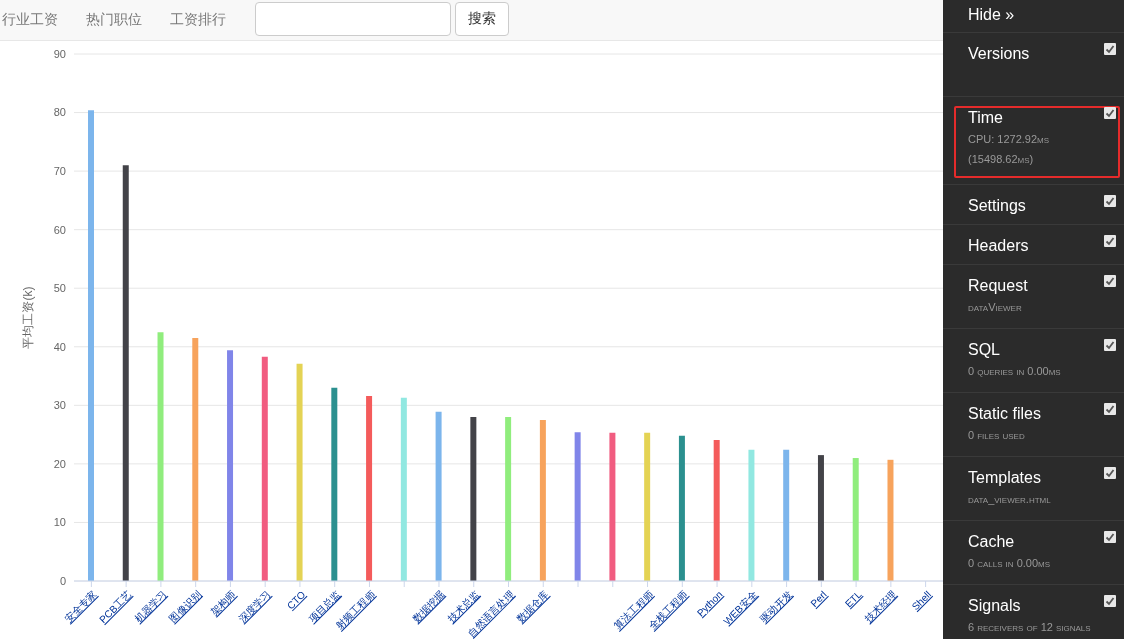  Describe the element at coordinates (114, 20) in the screenshot. I see `text: 热门职位` at that location.